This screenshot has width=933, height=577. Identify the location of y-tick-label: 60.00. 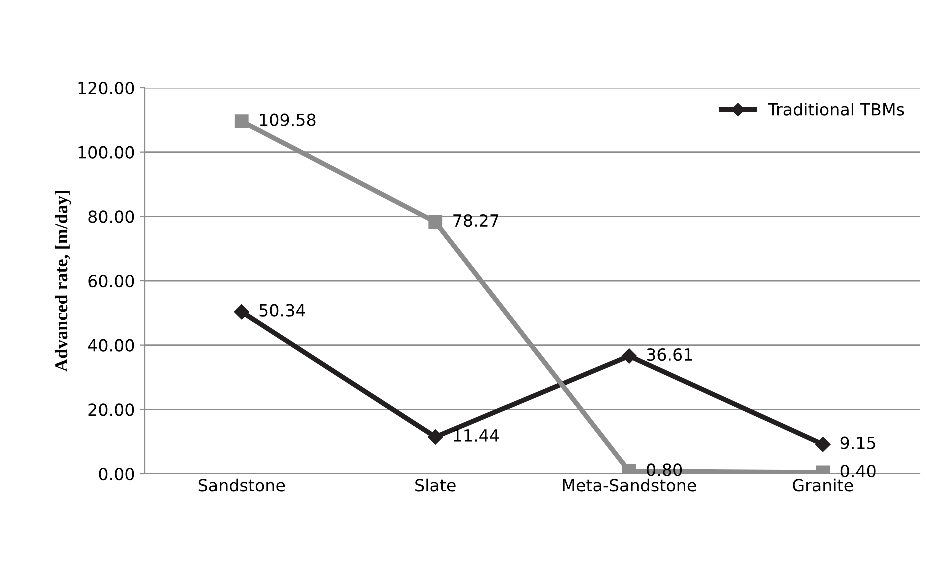
(111, 281).